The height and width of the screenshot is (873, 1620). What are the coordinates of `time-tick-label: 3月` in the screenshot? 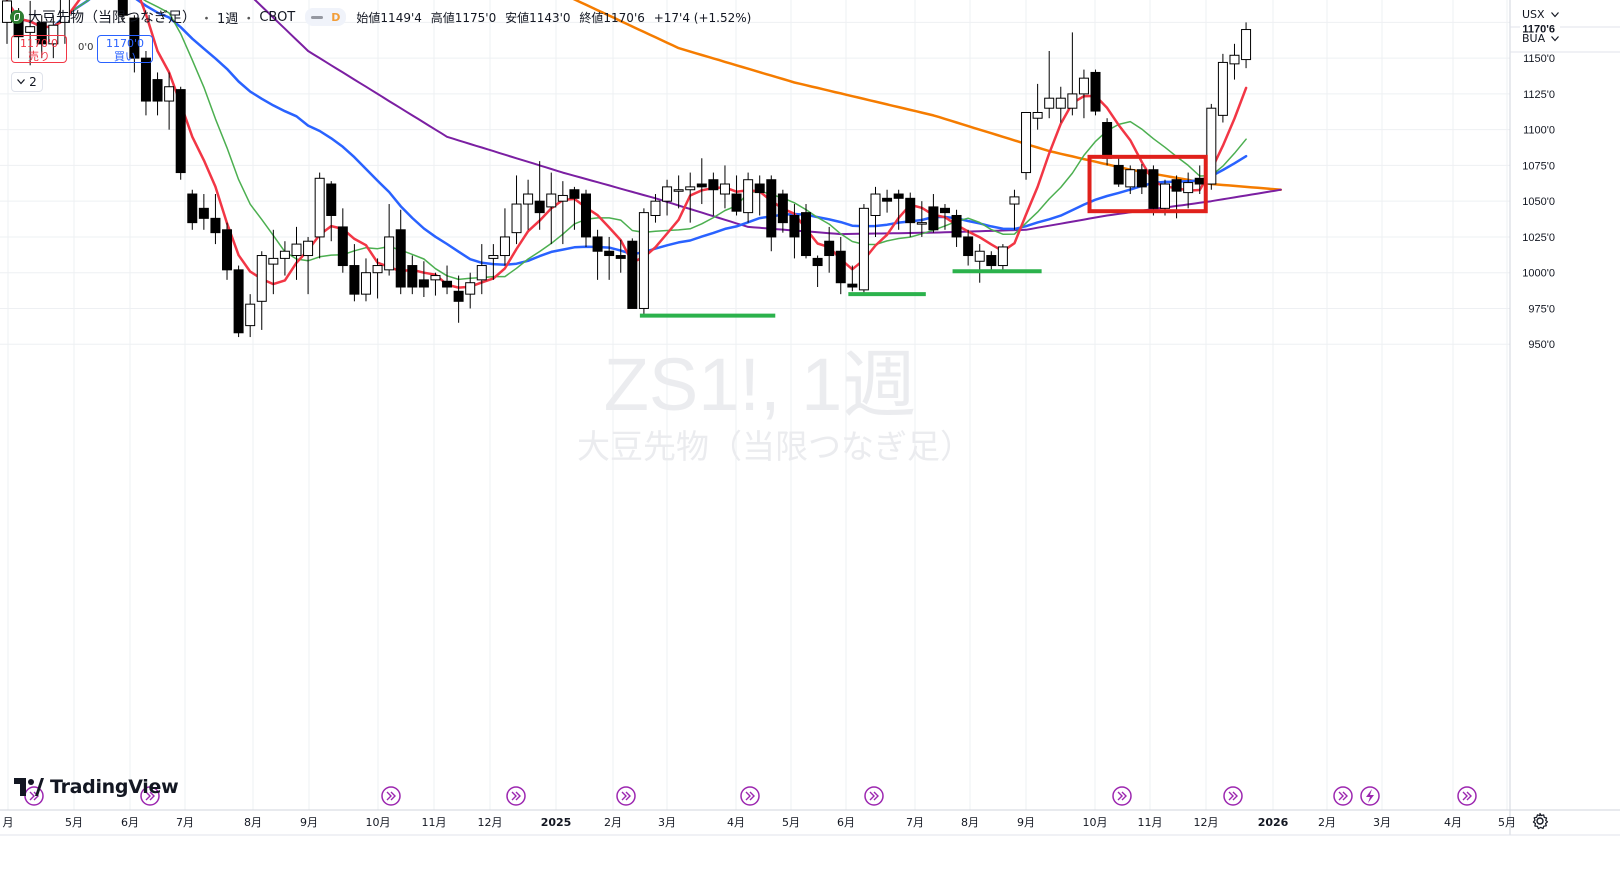 It's located at (667, 822).